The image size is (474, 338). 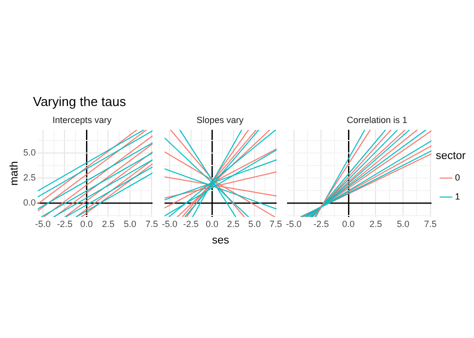 What do you see at coordinates (29, 202) in the screenshot?
I see `y-tick-label: 0.0` at bounding box center [29, 202].